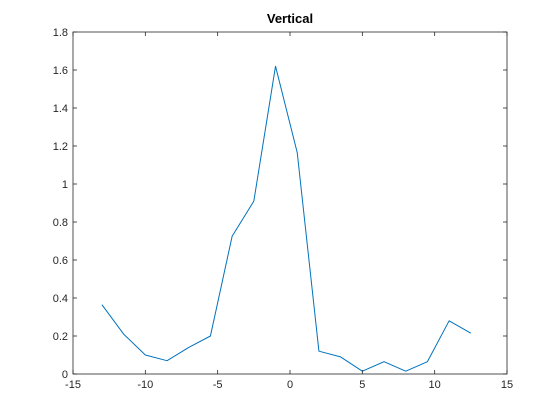  What do you see at coordinates (60, 223) in the screenshot?
I see `y-tick-label: 0.8` at bounding box center [60, 223].